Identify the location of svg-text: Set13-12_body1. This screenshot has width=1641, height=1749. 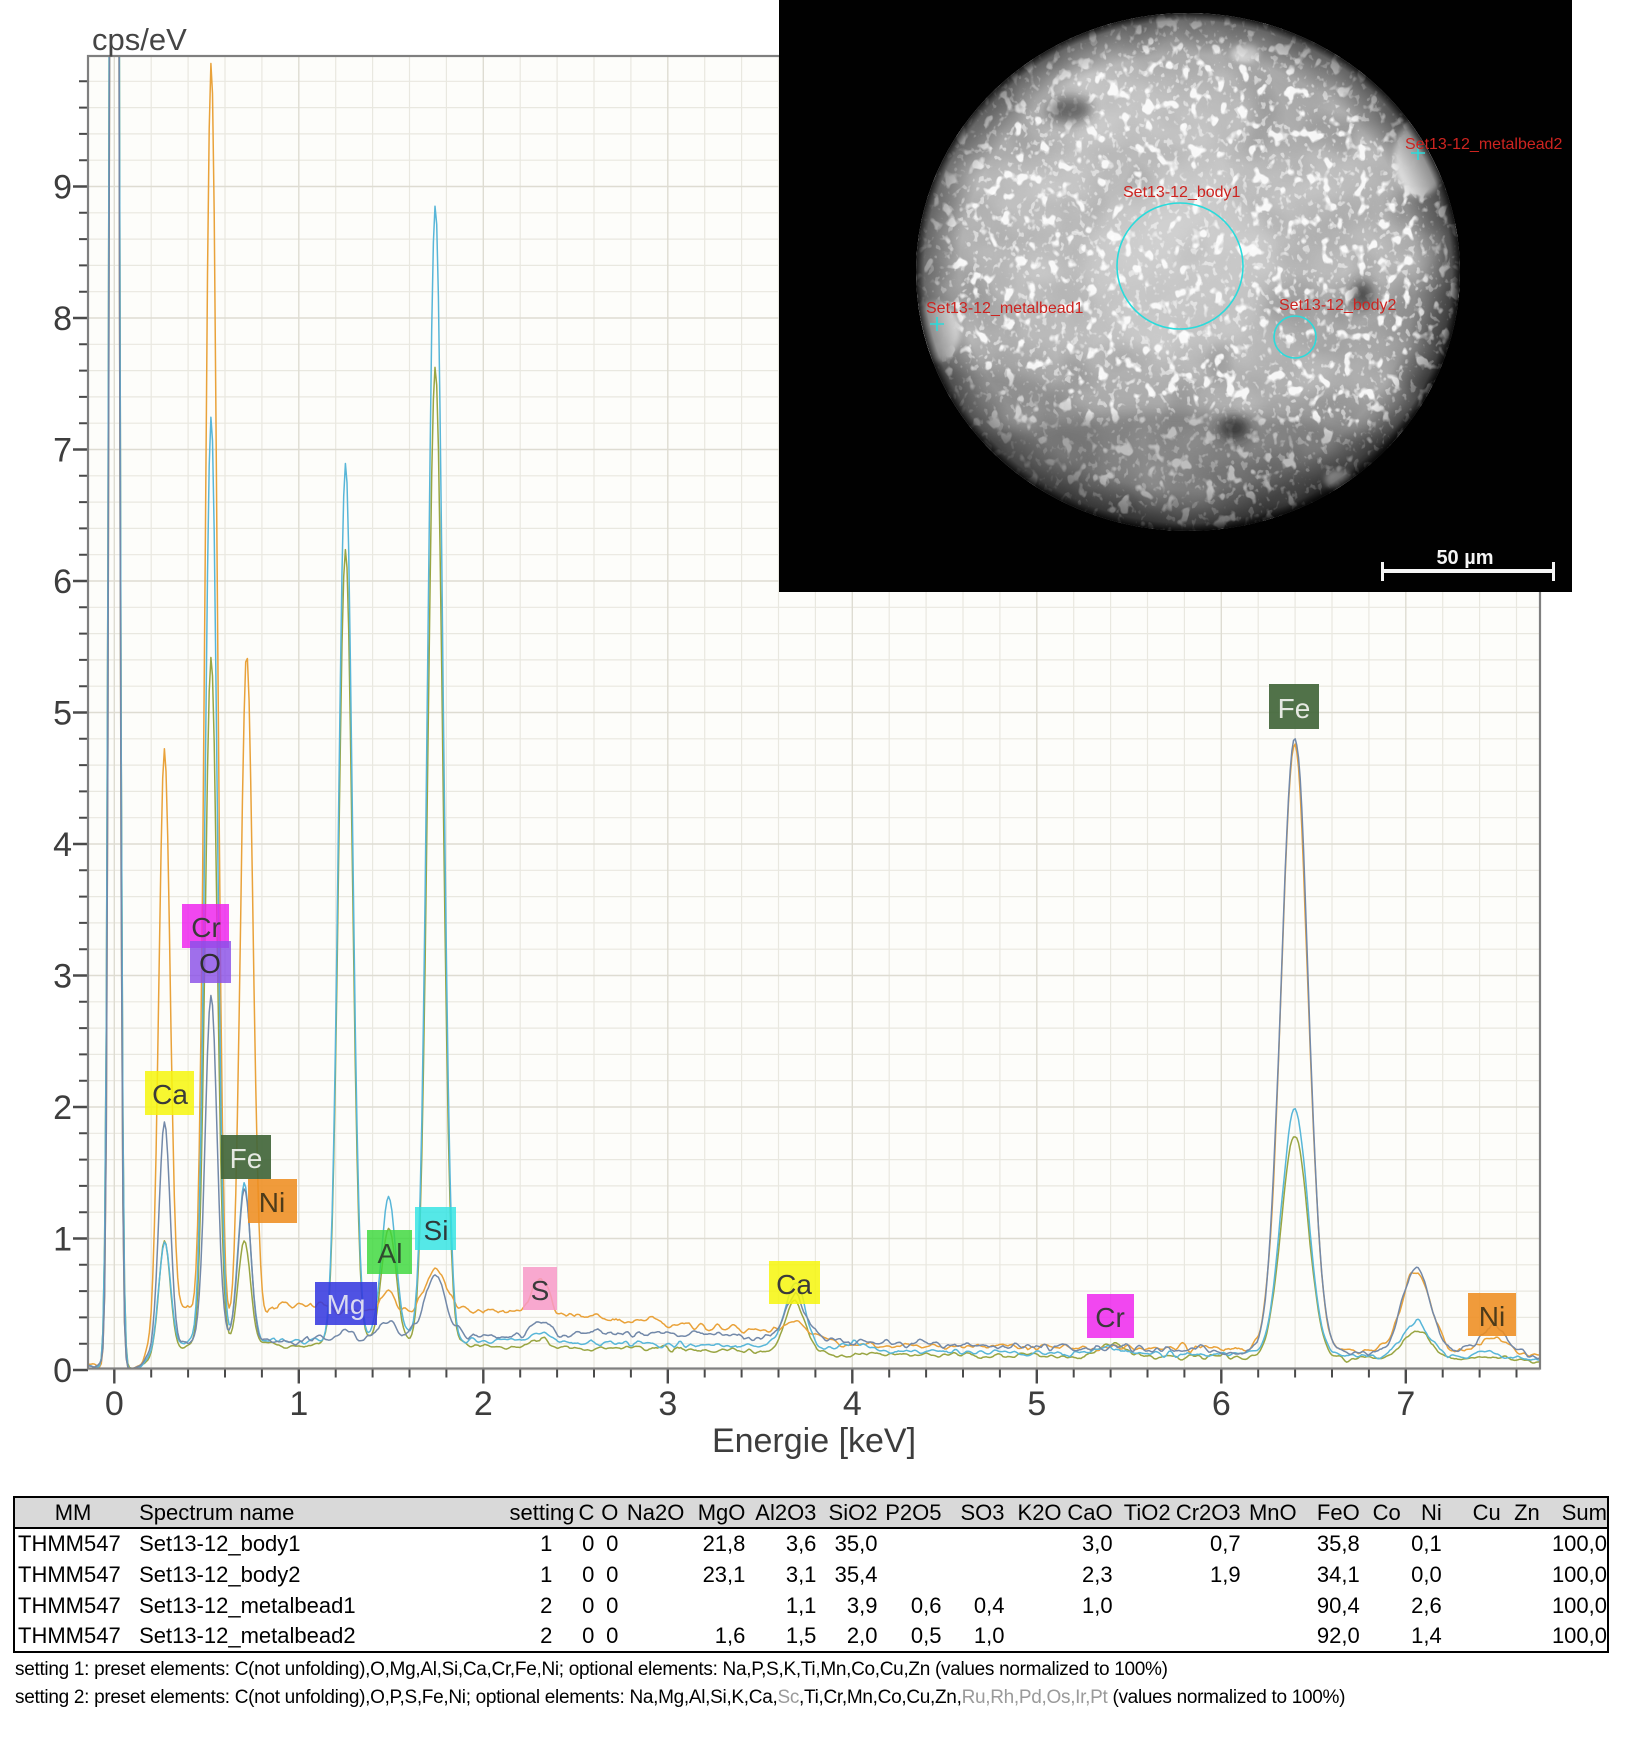
(1182, 192).